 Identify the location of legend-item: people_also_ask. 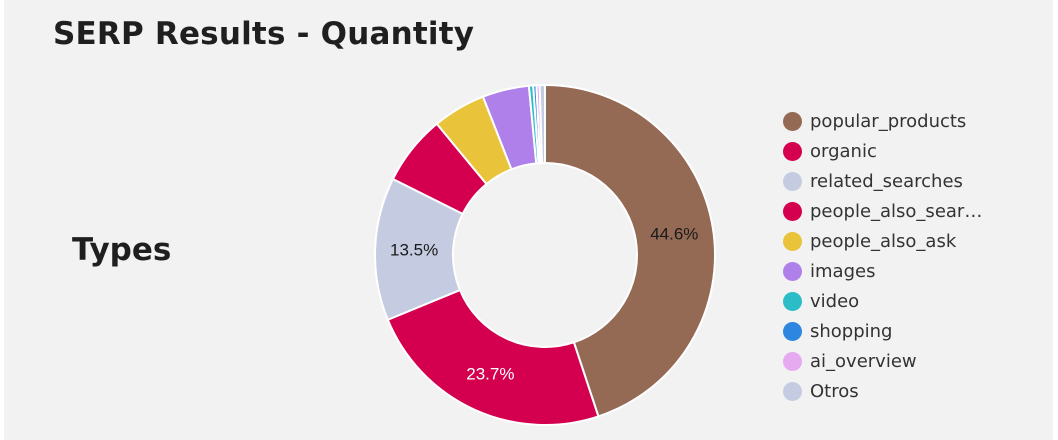
(882, 241).